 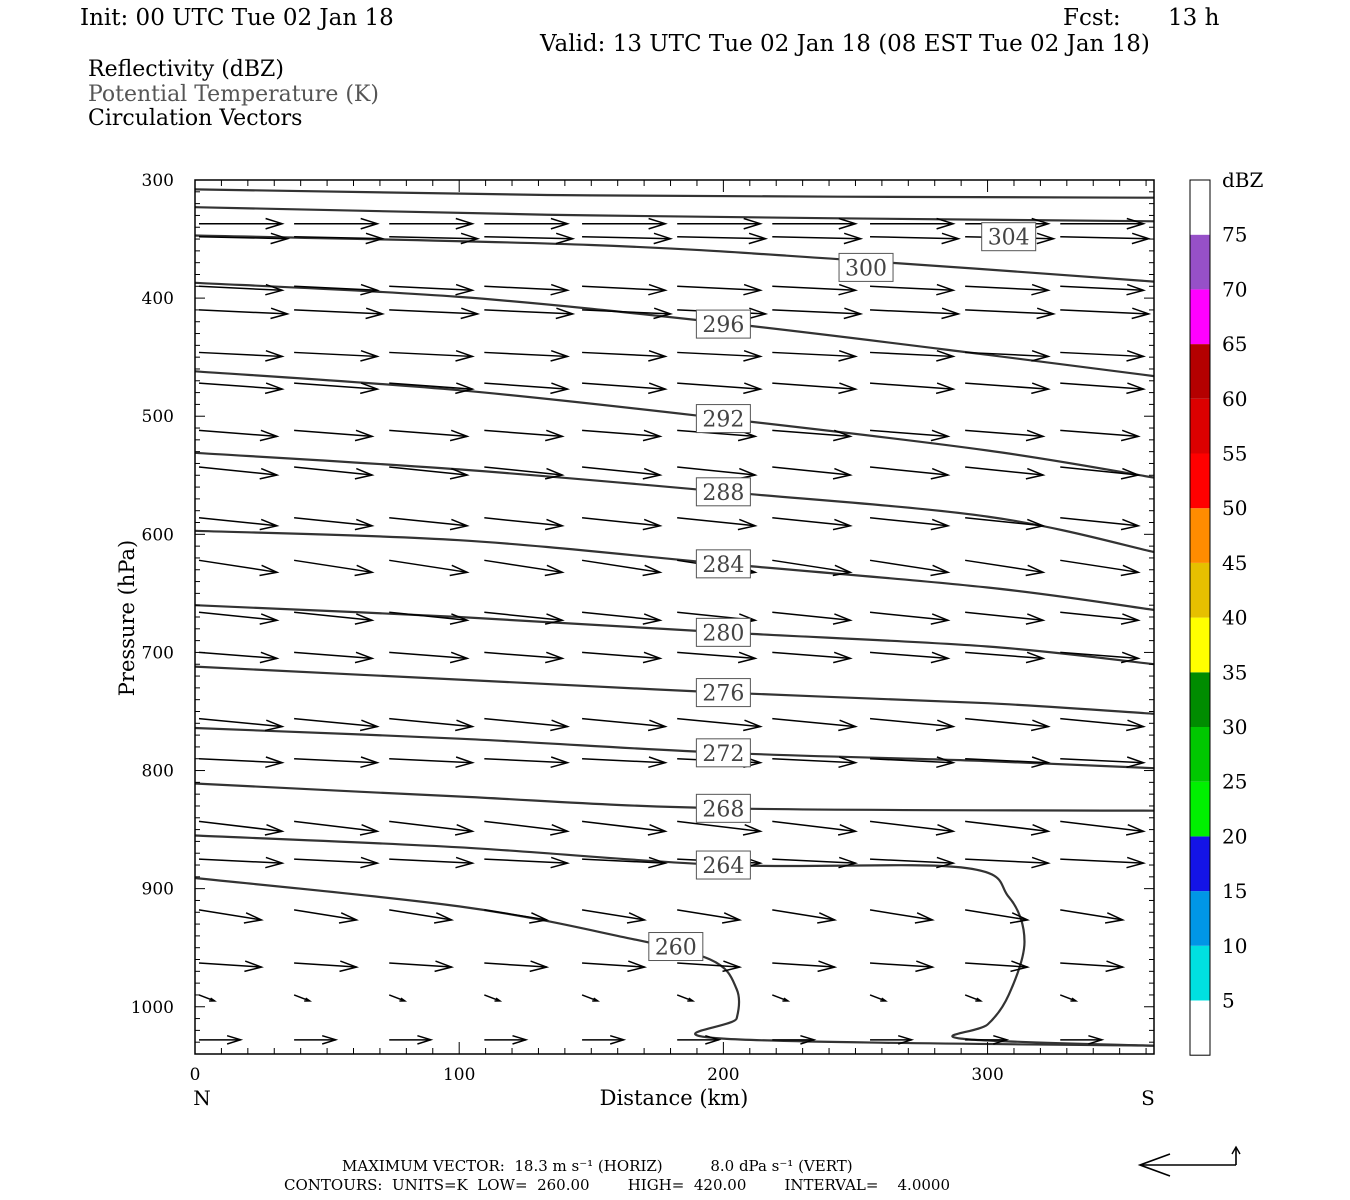 I want to click on colorbar-tick-label: 10, so click(x=1234, y=946).